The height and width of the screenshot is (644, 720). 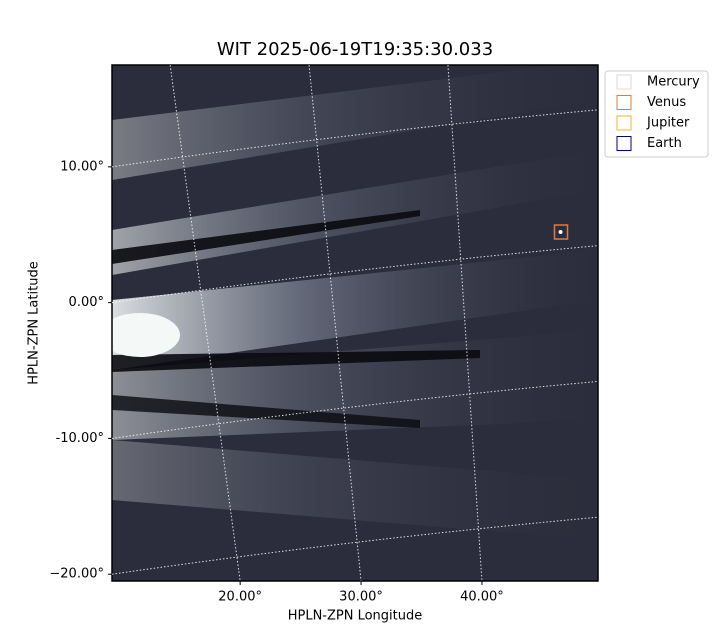 What do you see at coordinates (80, 438) in the screenshot?
I see `y-tick-label: -10.00°` at bounding box center [80, 438].